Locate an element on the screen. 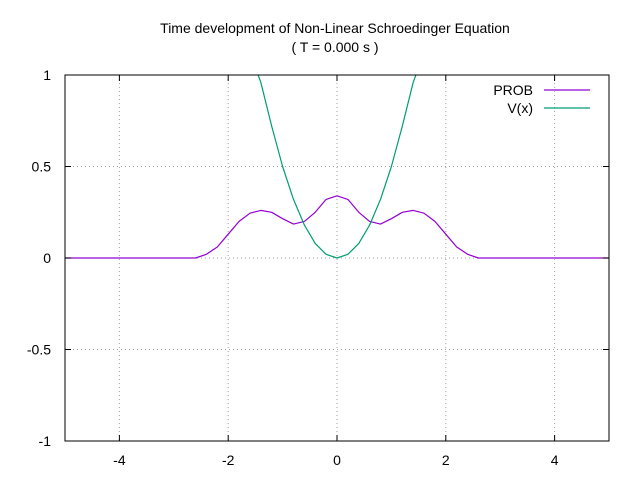 The width and height of the screenshot is (640, 480). y-tick-label: -0.5 is located at coordinates (39, 350).